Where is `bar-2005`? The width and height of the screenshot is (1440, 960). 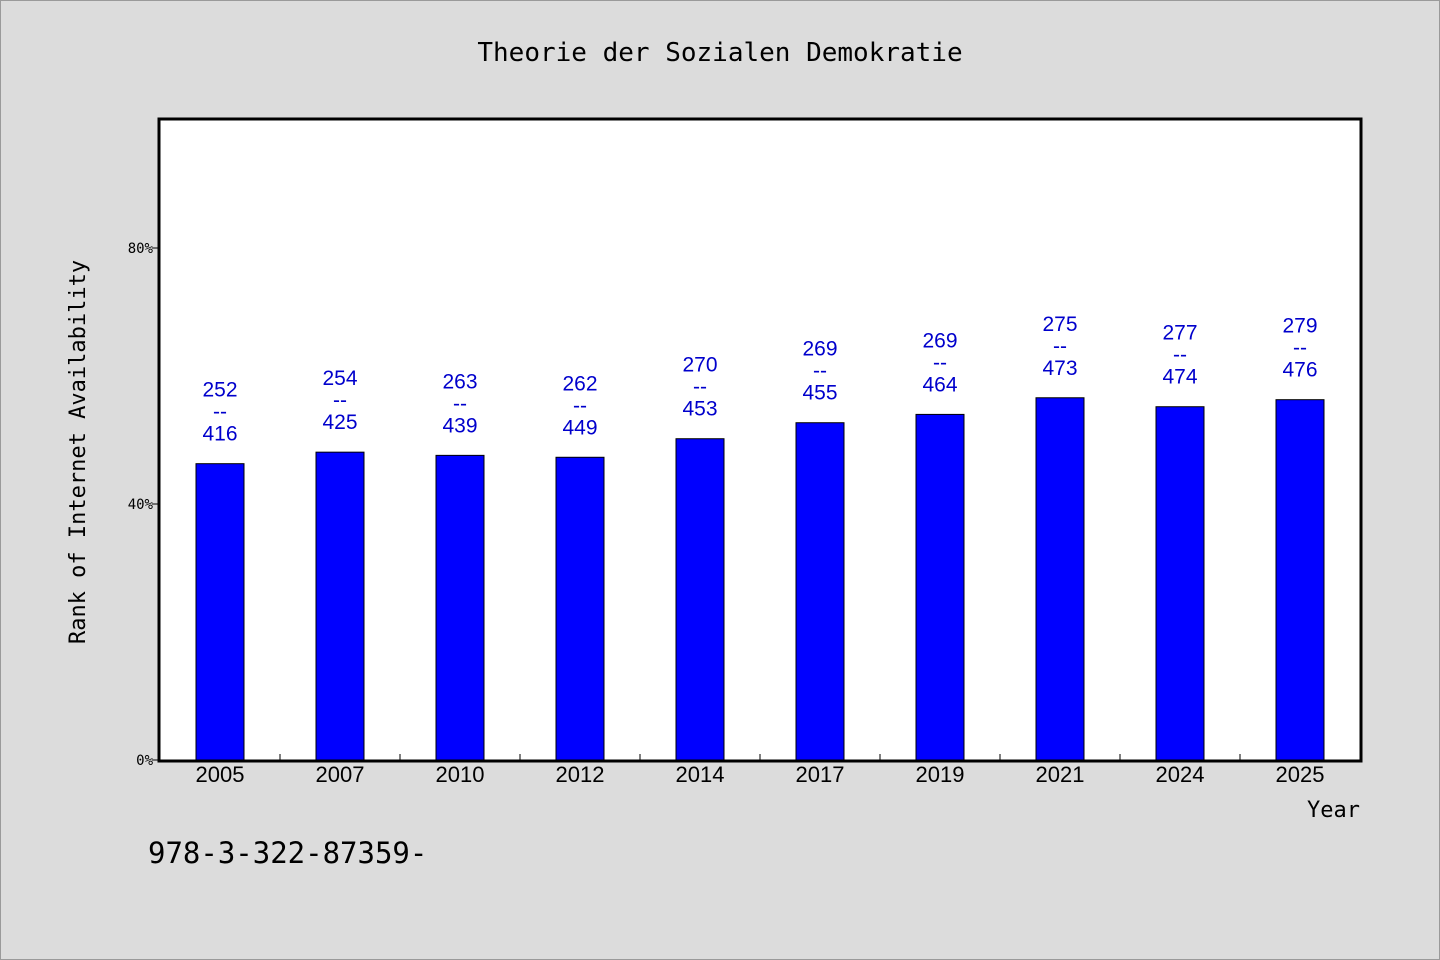
bar-2005 is located at coordinates (220, 612).